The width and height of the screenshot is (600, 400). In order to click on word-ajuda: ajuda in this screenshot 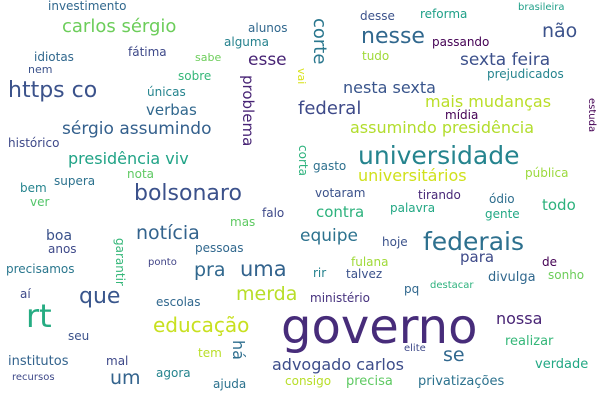, I will do `click(230, 384)`.